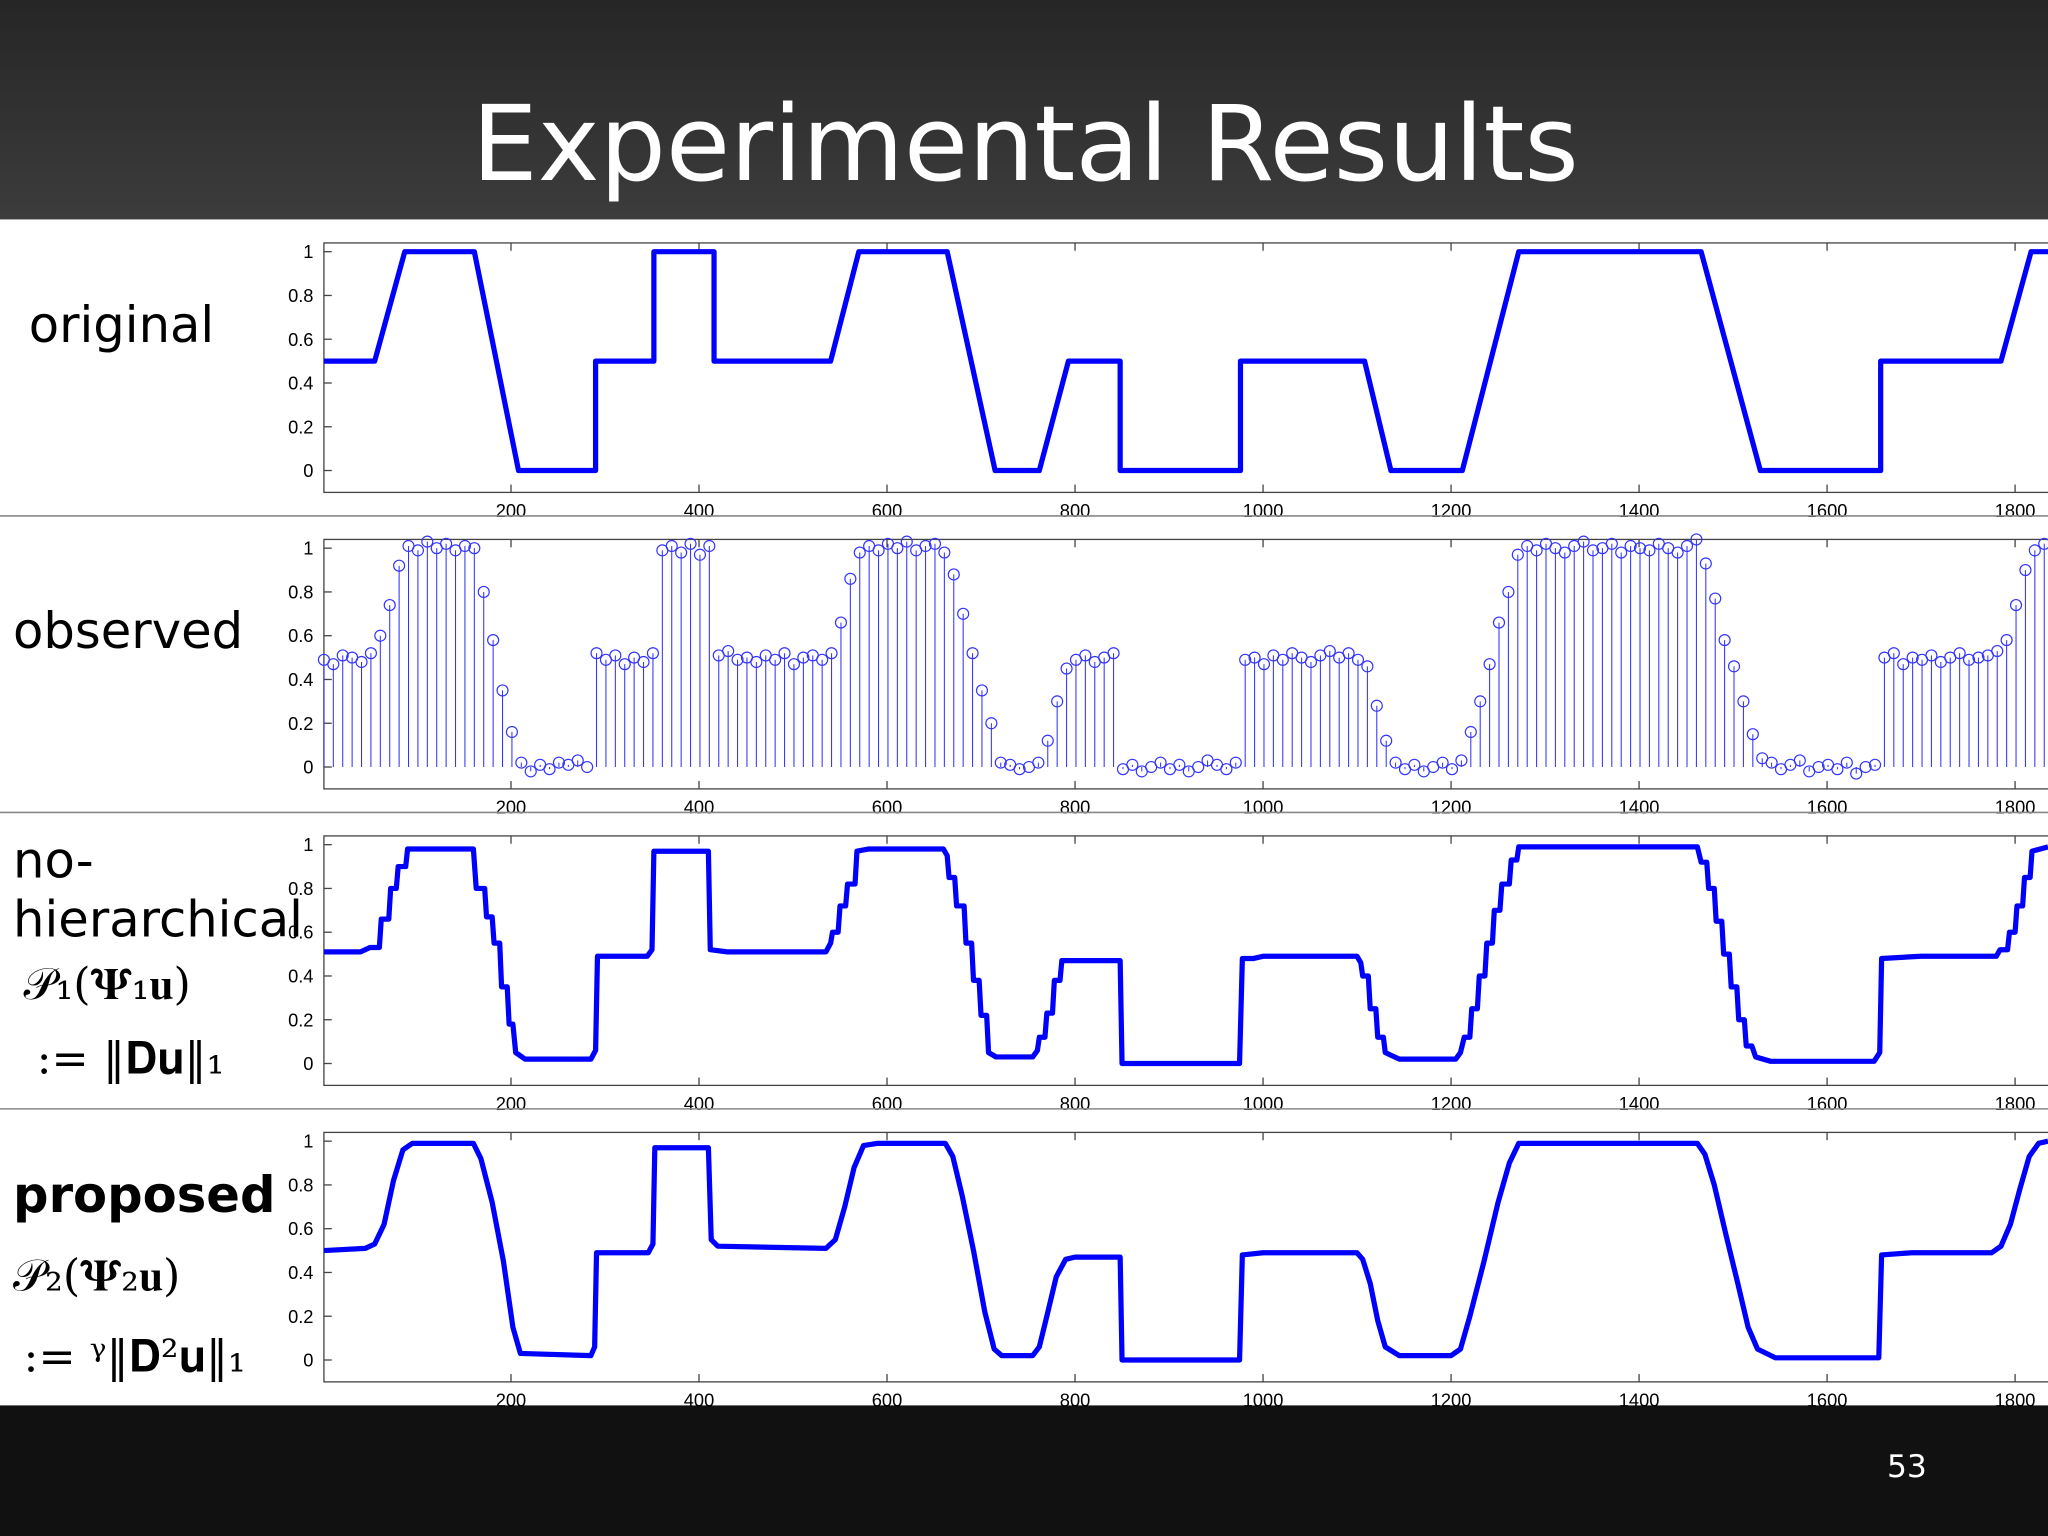  Describe the element at coordinates (1185, 1257) in the screenshot. I see `plot-area` at that location.